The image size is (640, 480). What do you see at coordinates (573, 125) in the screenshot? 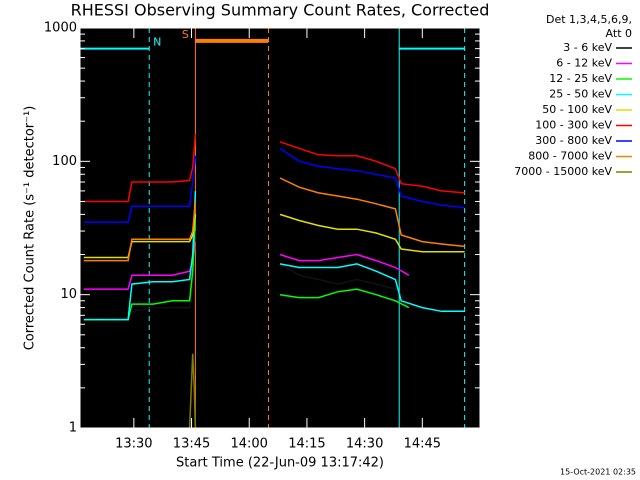
I see `legend-label: 100 - 300 keV` at bounding box center [573, 125].